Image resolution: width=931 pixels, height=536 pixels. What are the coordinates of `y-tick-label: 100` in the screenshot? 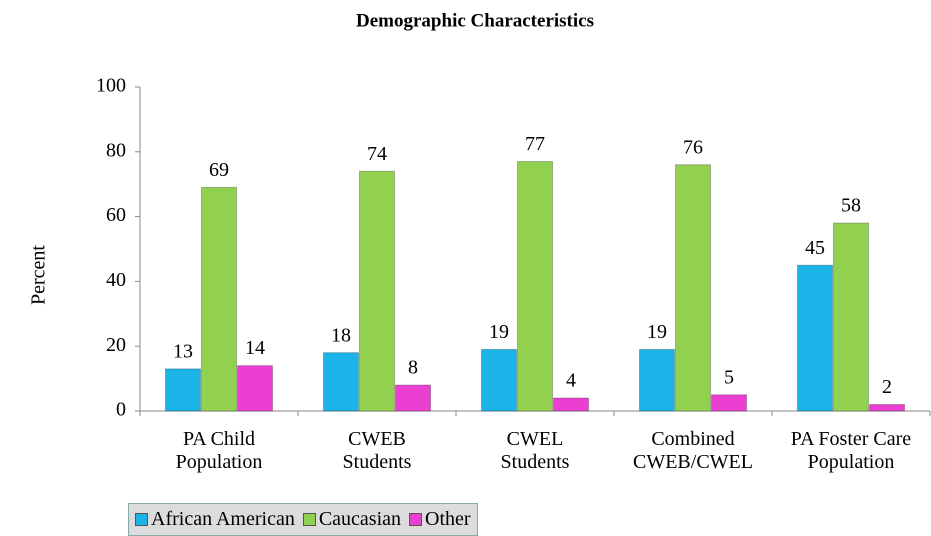 It's located at (111, 86).